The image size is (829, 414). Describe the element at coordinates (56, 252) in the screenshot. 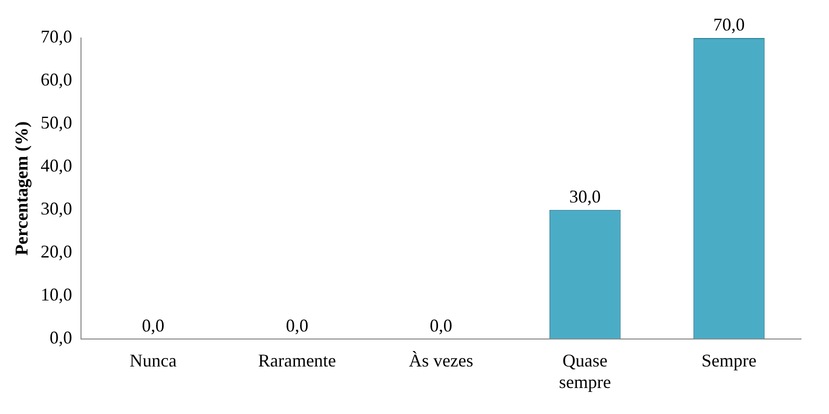

I see `y-tick-label: 20,0` at that location.